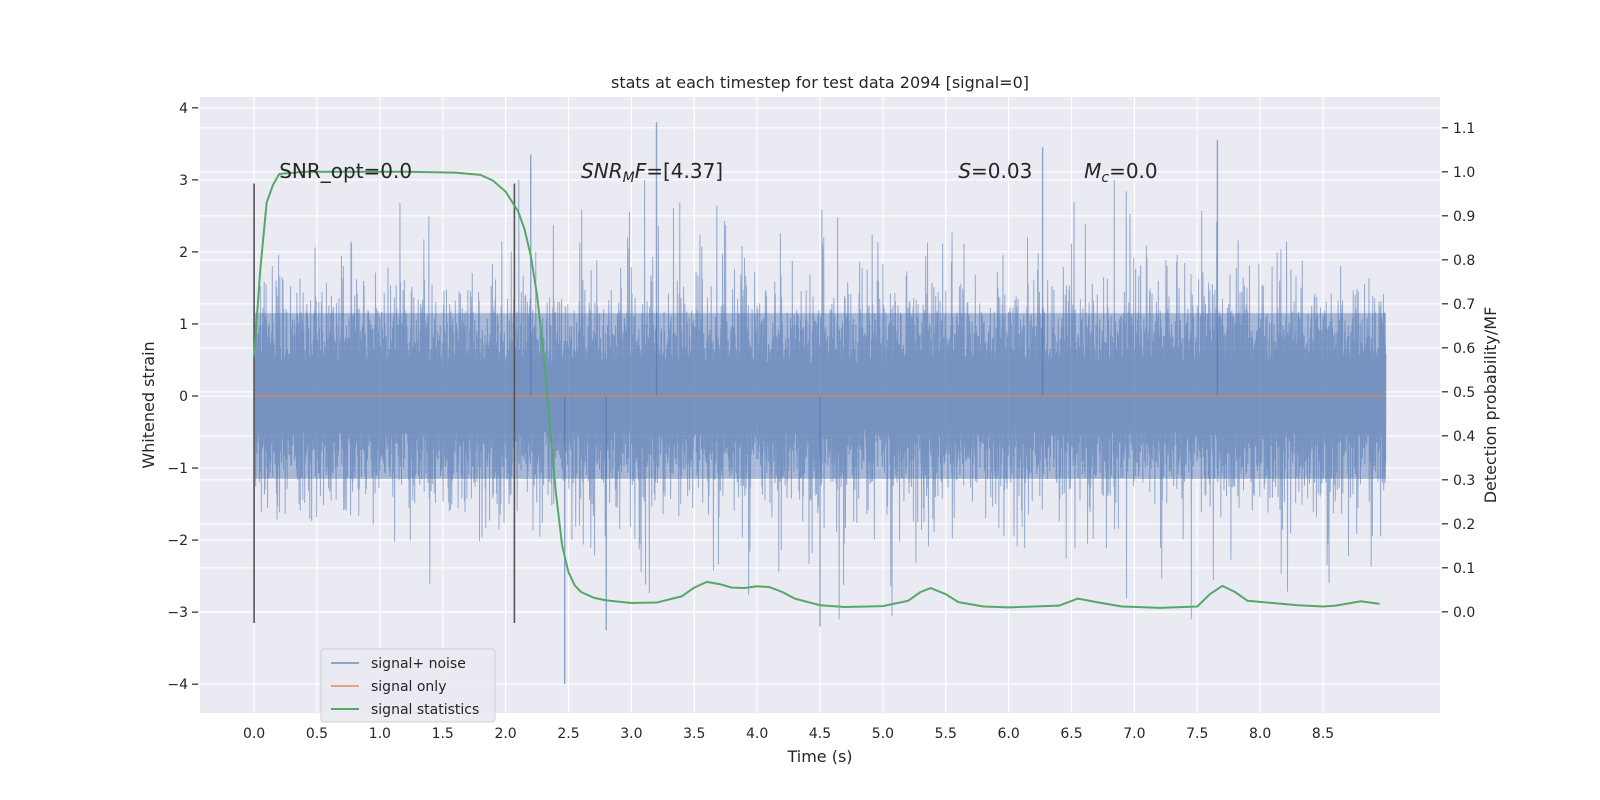  Describe the element at coordinates (652, 172) in the screenshot. I see `annotation-snr_mf: SNRMF=[4.37]` at that location.